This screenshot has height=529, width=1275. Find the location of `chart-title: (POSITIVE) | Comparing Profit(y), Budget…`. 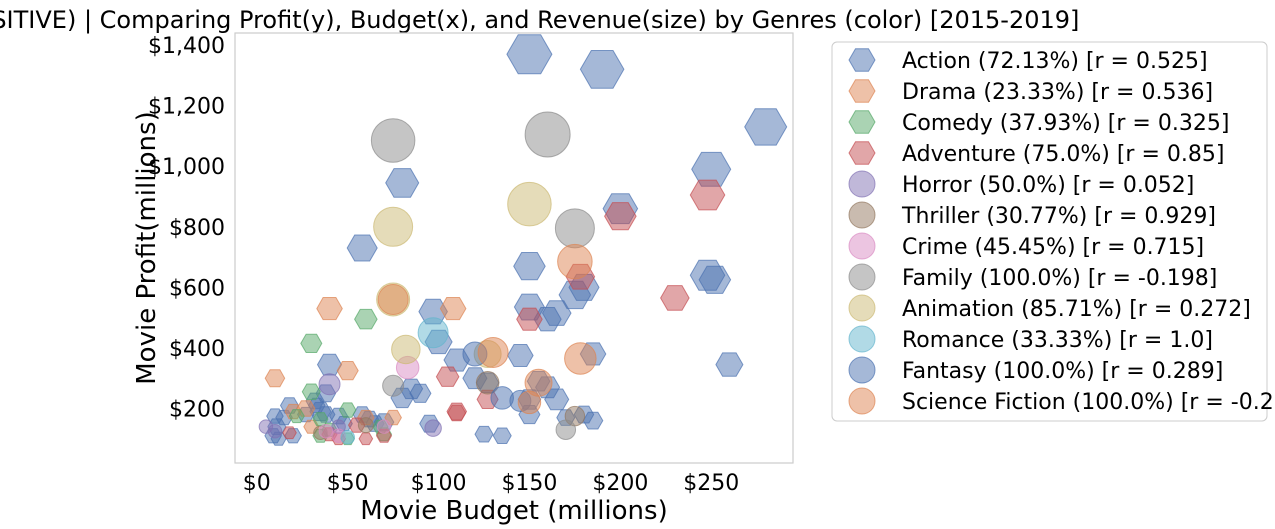

chart-title: (POSITIVE) | Comparing Profit(y), Budget… is located at coordinates (539, 20).